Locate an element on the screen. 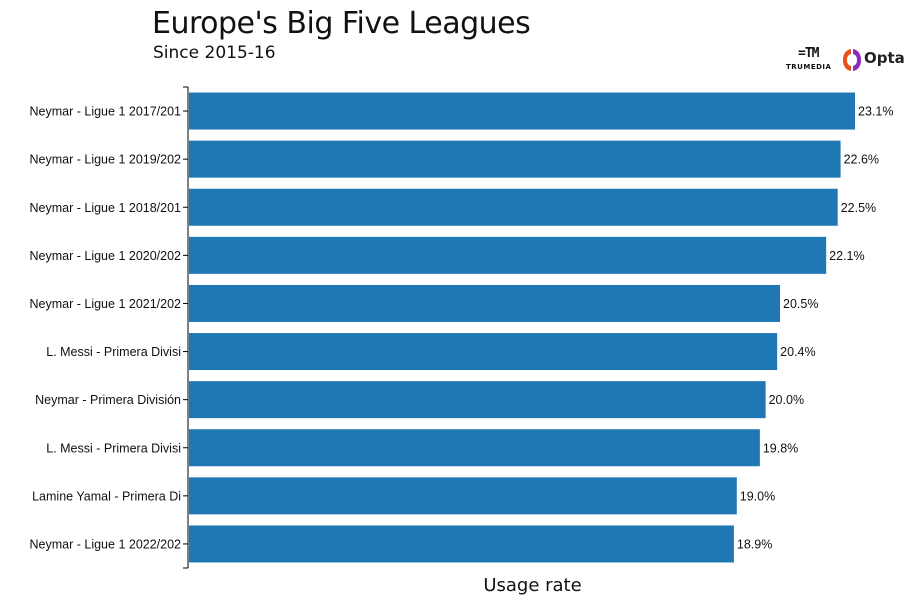  data-label: 20.4% is located at coordinates (797, 352).